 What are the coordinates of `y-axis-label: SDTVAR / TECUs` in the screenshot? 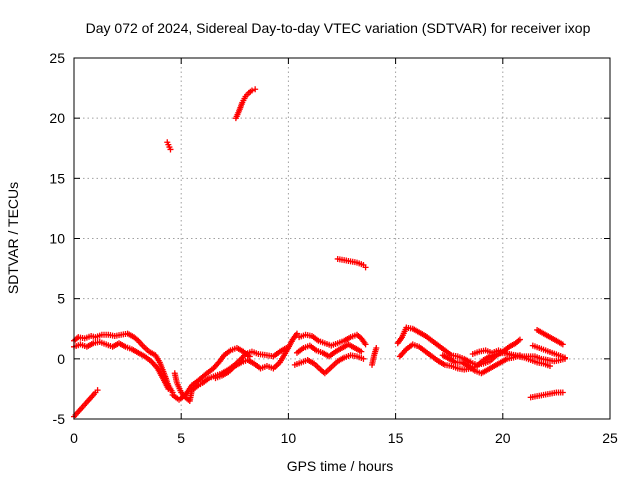 It's located at (13, 238).